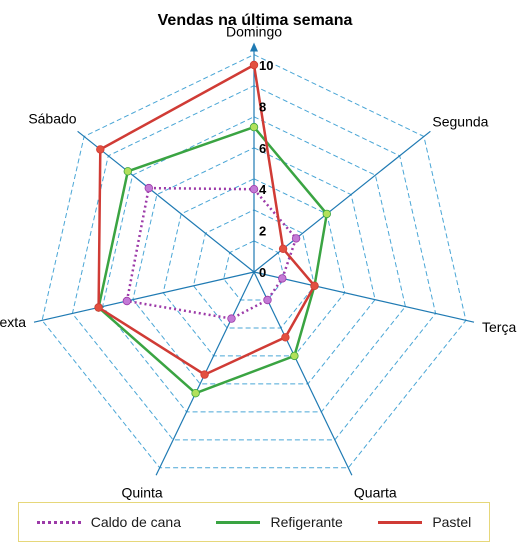 The image size is (530, 559). Describe the element at coordinates (326, 214) in the screenshot. I see `point-refigerante-segunda` at that location.